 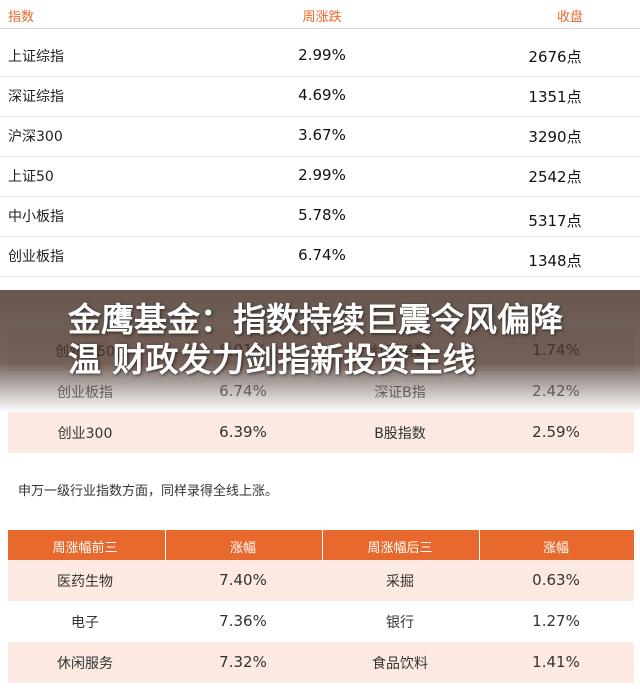 I want to click on middle-cell: 创业300, so click(x=85, y=434).